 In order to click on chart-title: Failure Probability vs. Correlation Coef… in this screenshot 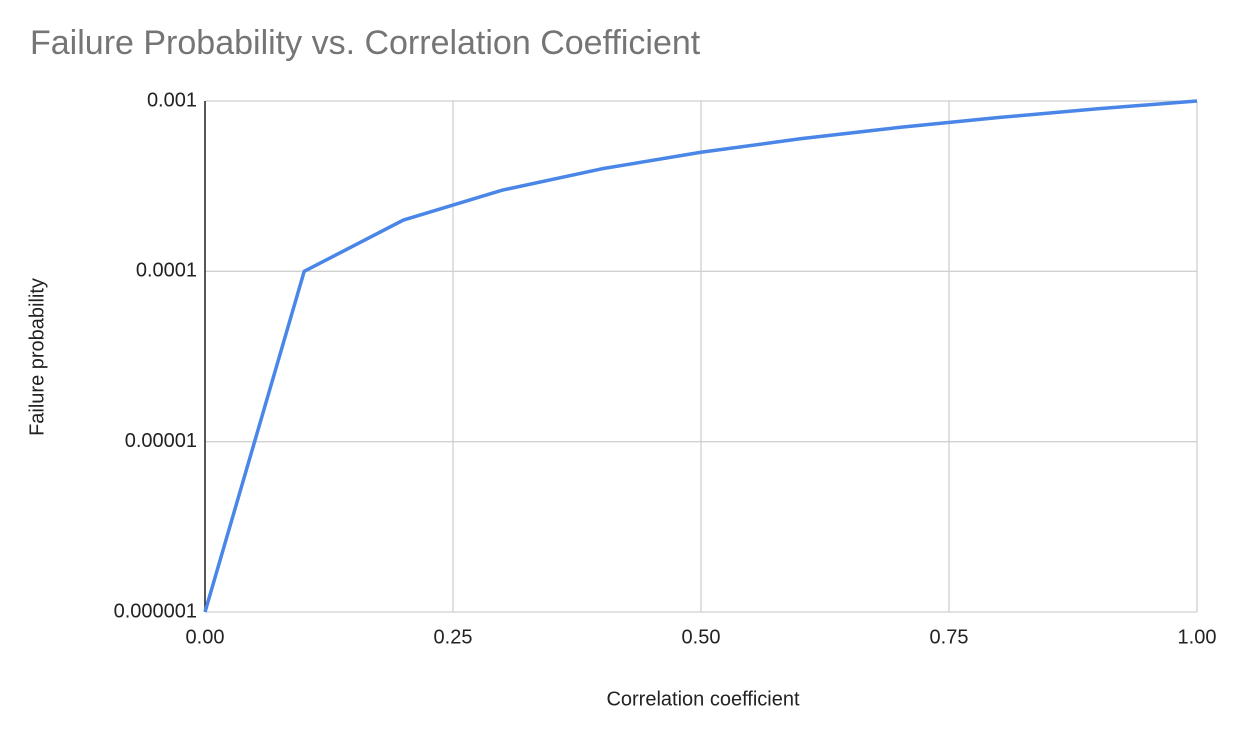, I will do `click(365, 43)`.